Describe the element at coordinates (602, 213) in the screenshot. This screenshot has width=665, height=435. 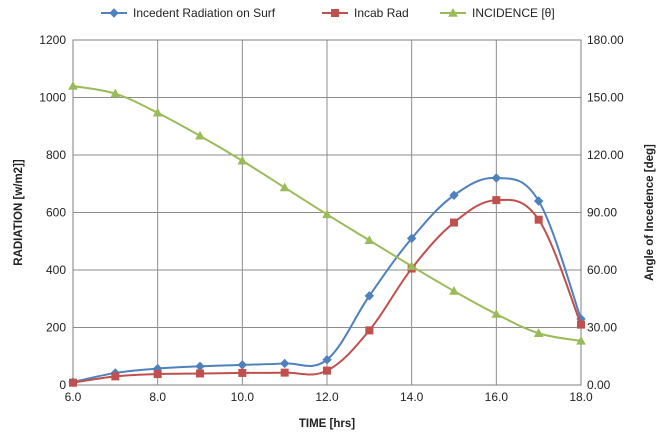
I see `y-right-tick-label: 90.00` at that location.